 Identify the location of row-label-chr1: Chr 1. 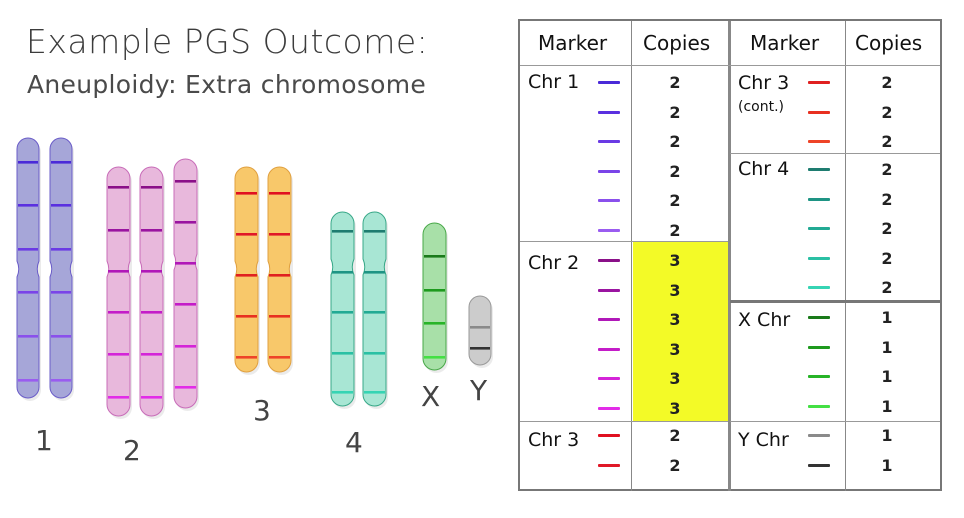
(554, 82).